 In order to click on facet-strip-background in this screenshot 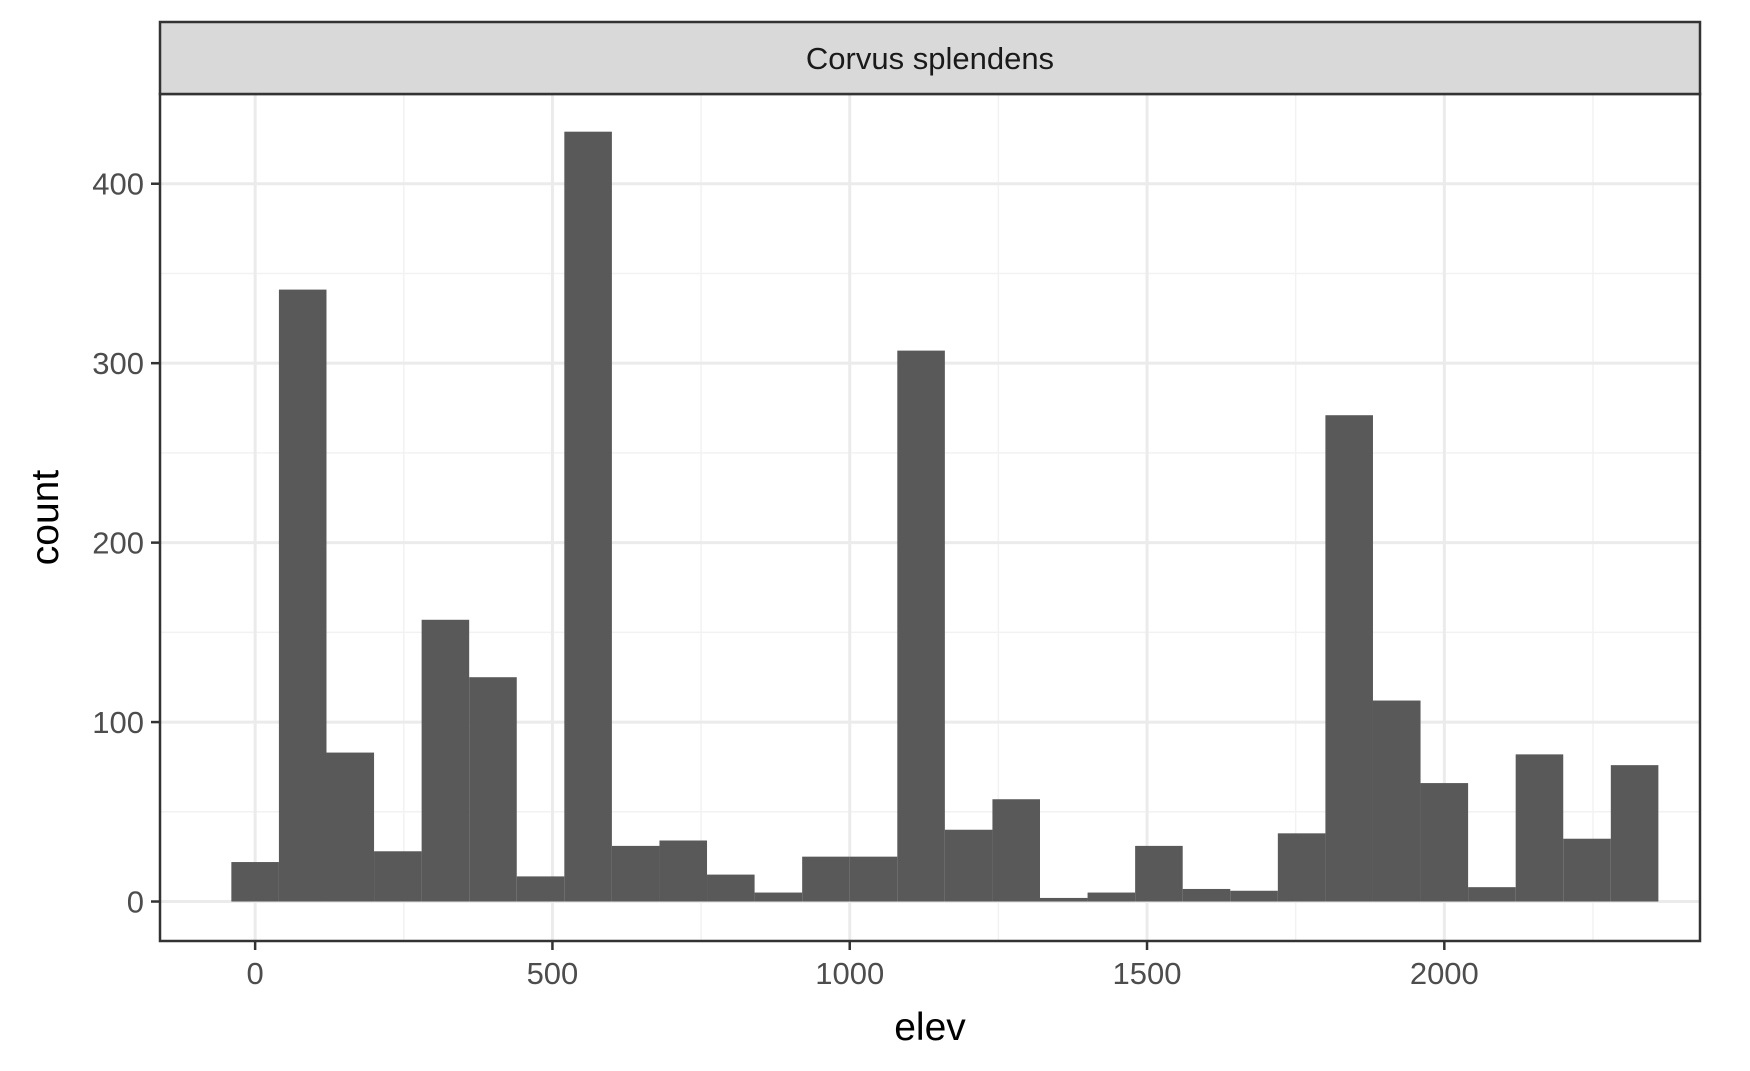, I will do `click(930, 58)`.